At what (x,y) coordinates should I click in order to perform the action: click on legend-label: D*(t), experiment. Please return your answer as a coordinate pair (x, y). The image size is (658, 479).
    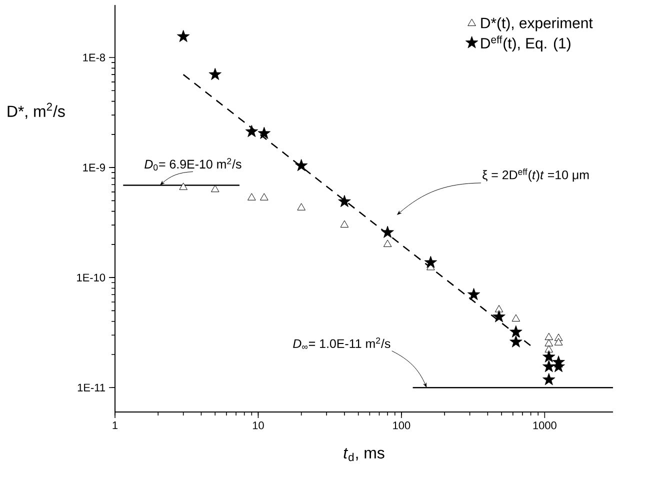
    Looking at the image, I should click on (537, 24).